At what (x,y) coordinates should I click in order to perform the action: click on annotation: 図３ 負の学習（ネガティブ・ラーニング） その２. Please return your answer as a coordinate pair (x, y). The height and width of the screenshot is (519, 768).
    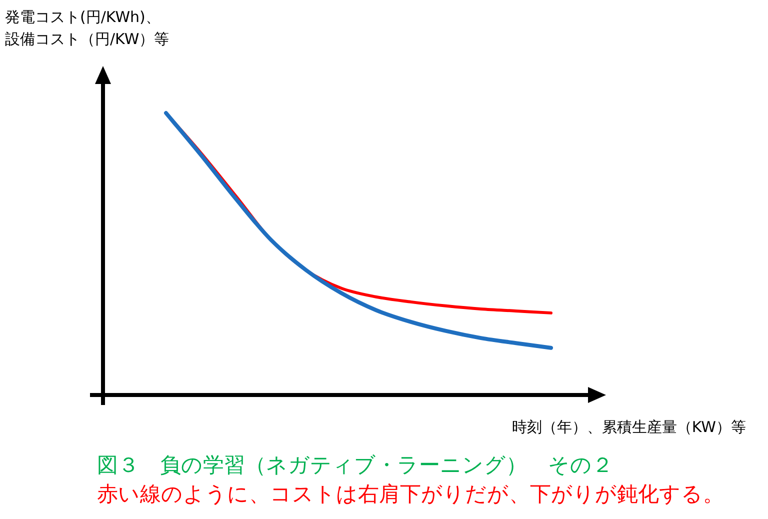
    Looking at the image, I should click on (355, 465).